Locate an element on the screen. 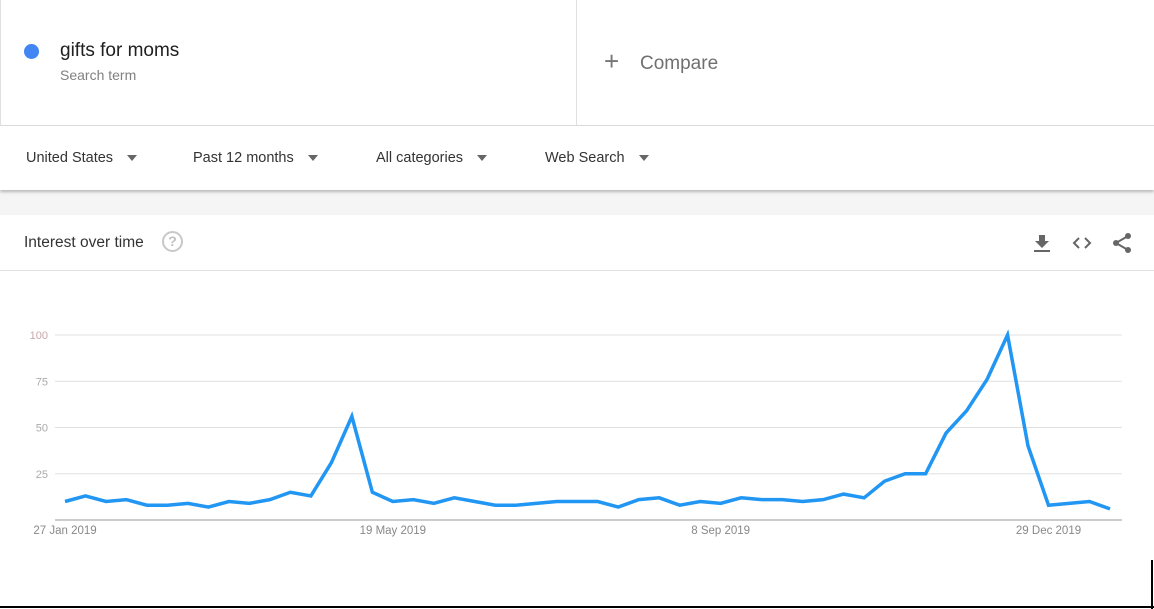 Image resolution: width=1154 pixels, height=609 pixels. category-label: All categories is located at coordinates (420, 158).